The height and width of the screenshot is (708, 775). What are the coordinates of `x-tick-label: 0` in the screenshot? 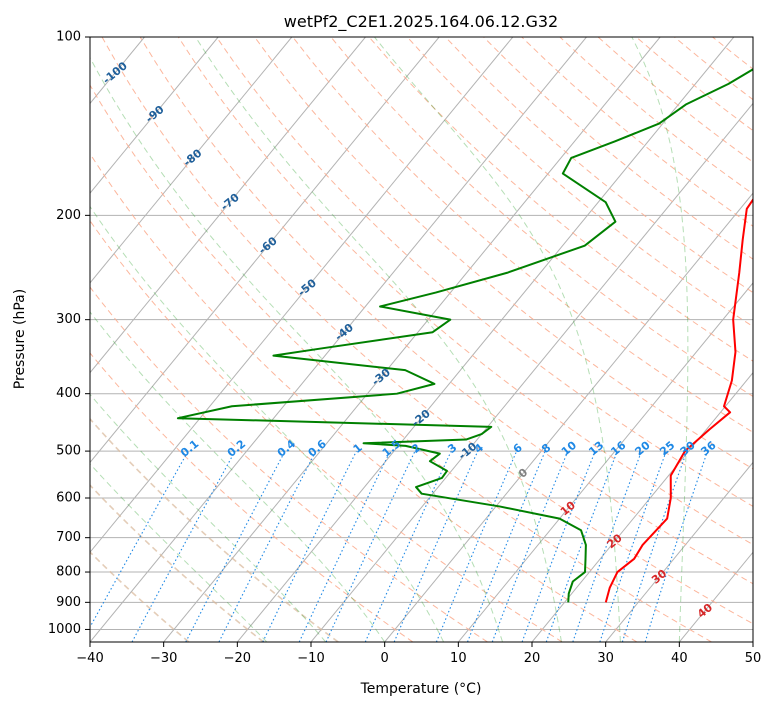 It's located at (385, 658).